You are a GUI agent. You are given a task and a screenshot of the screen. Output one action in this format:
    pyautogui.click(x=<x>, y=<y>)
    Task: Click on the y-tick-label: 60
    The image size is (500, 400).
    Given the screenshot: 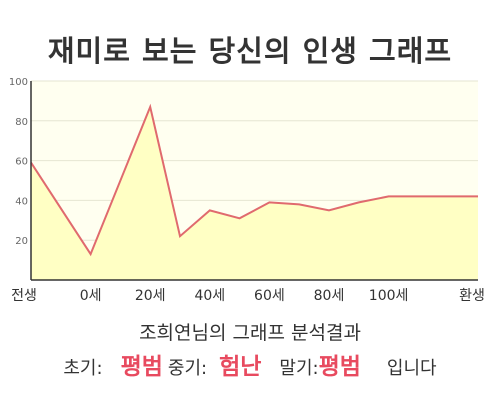 What is the action you would take?
    pyautogui.click(x=21, y=162)
    